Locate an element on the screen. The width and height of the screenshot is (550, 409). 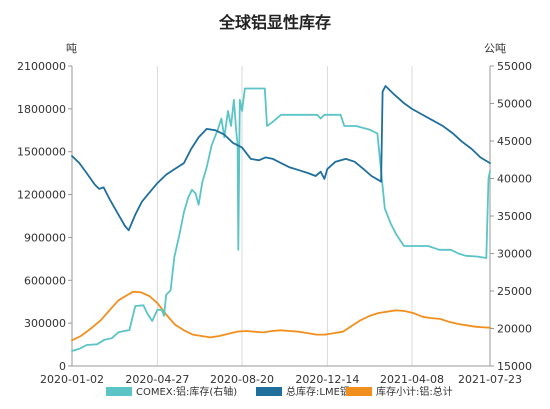
x-tick-label: 2020-04-27 is located at coordinates (157, 379).